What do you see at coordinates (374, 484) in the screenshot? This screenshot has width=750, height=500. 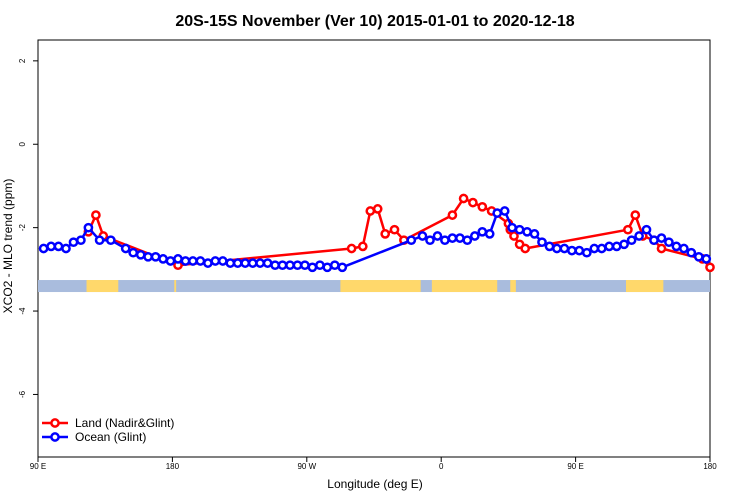 I see `x-axis-label: Longitude (deg E)` at bounding box center [374, 484].